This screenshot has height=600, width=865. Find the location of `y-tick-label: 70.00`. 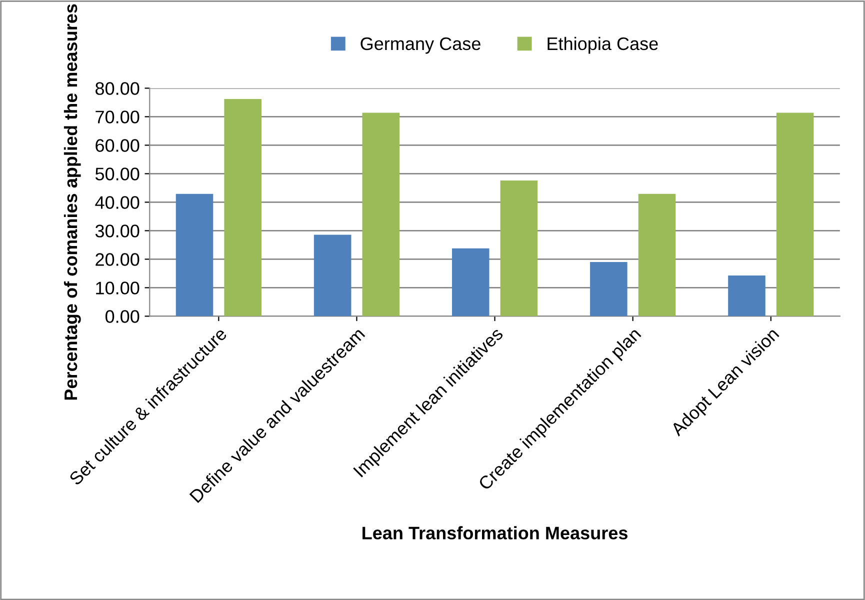

y-tick-label: 70.00 is located at coordinates (118, 117).